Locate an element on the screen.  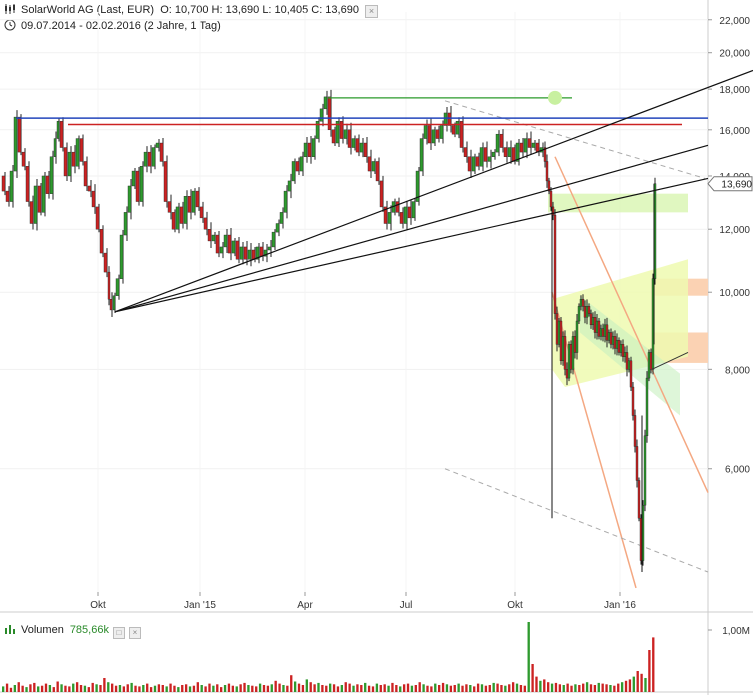
volume-value: 785,66k is located at coordinates (89, 630).